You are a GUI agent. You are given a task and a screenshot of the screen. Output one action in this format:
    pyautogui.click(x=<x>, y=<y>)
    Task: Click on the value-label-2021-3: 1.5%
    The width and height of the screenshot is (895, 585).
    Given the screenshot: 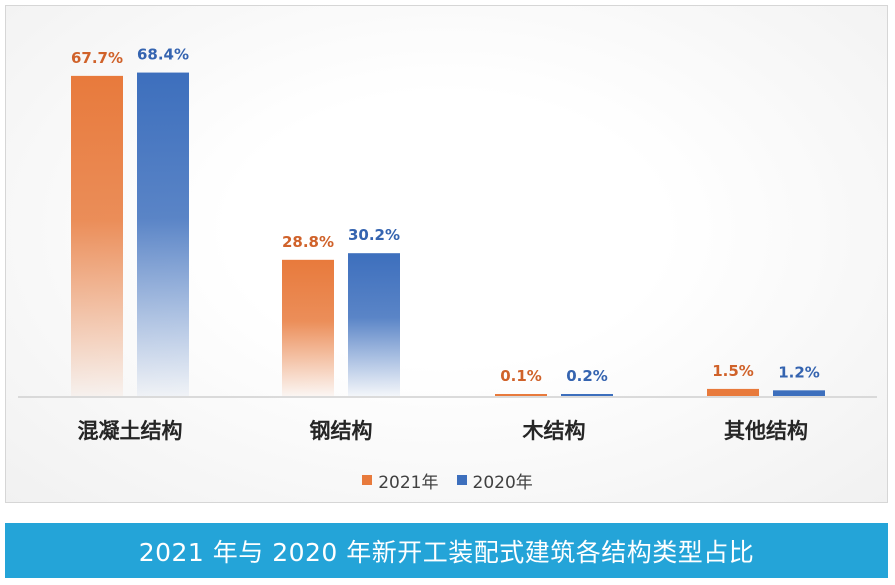 What is the action you would take?
    pyautogui.click(x=733, y=371)
    